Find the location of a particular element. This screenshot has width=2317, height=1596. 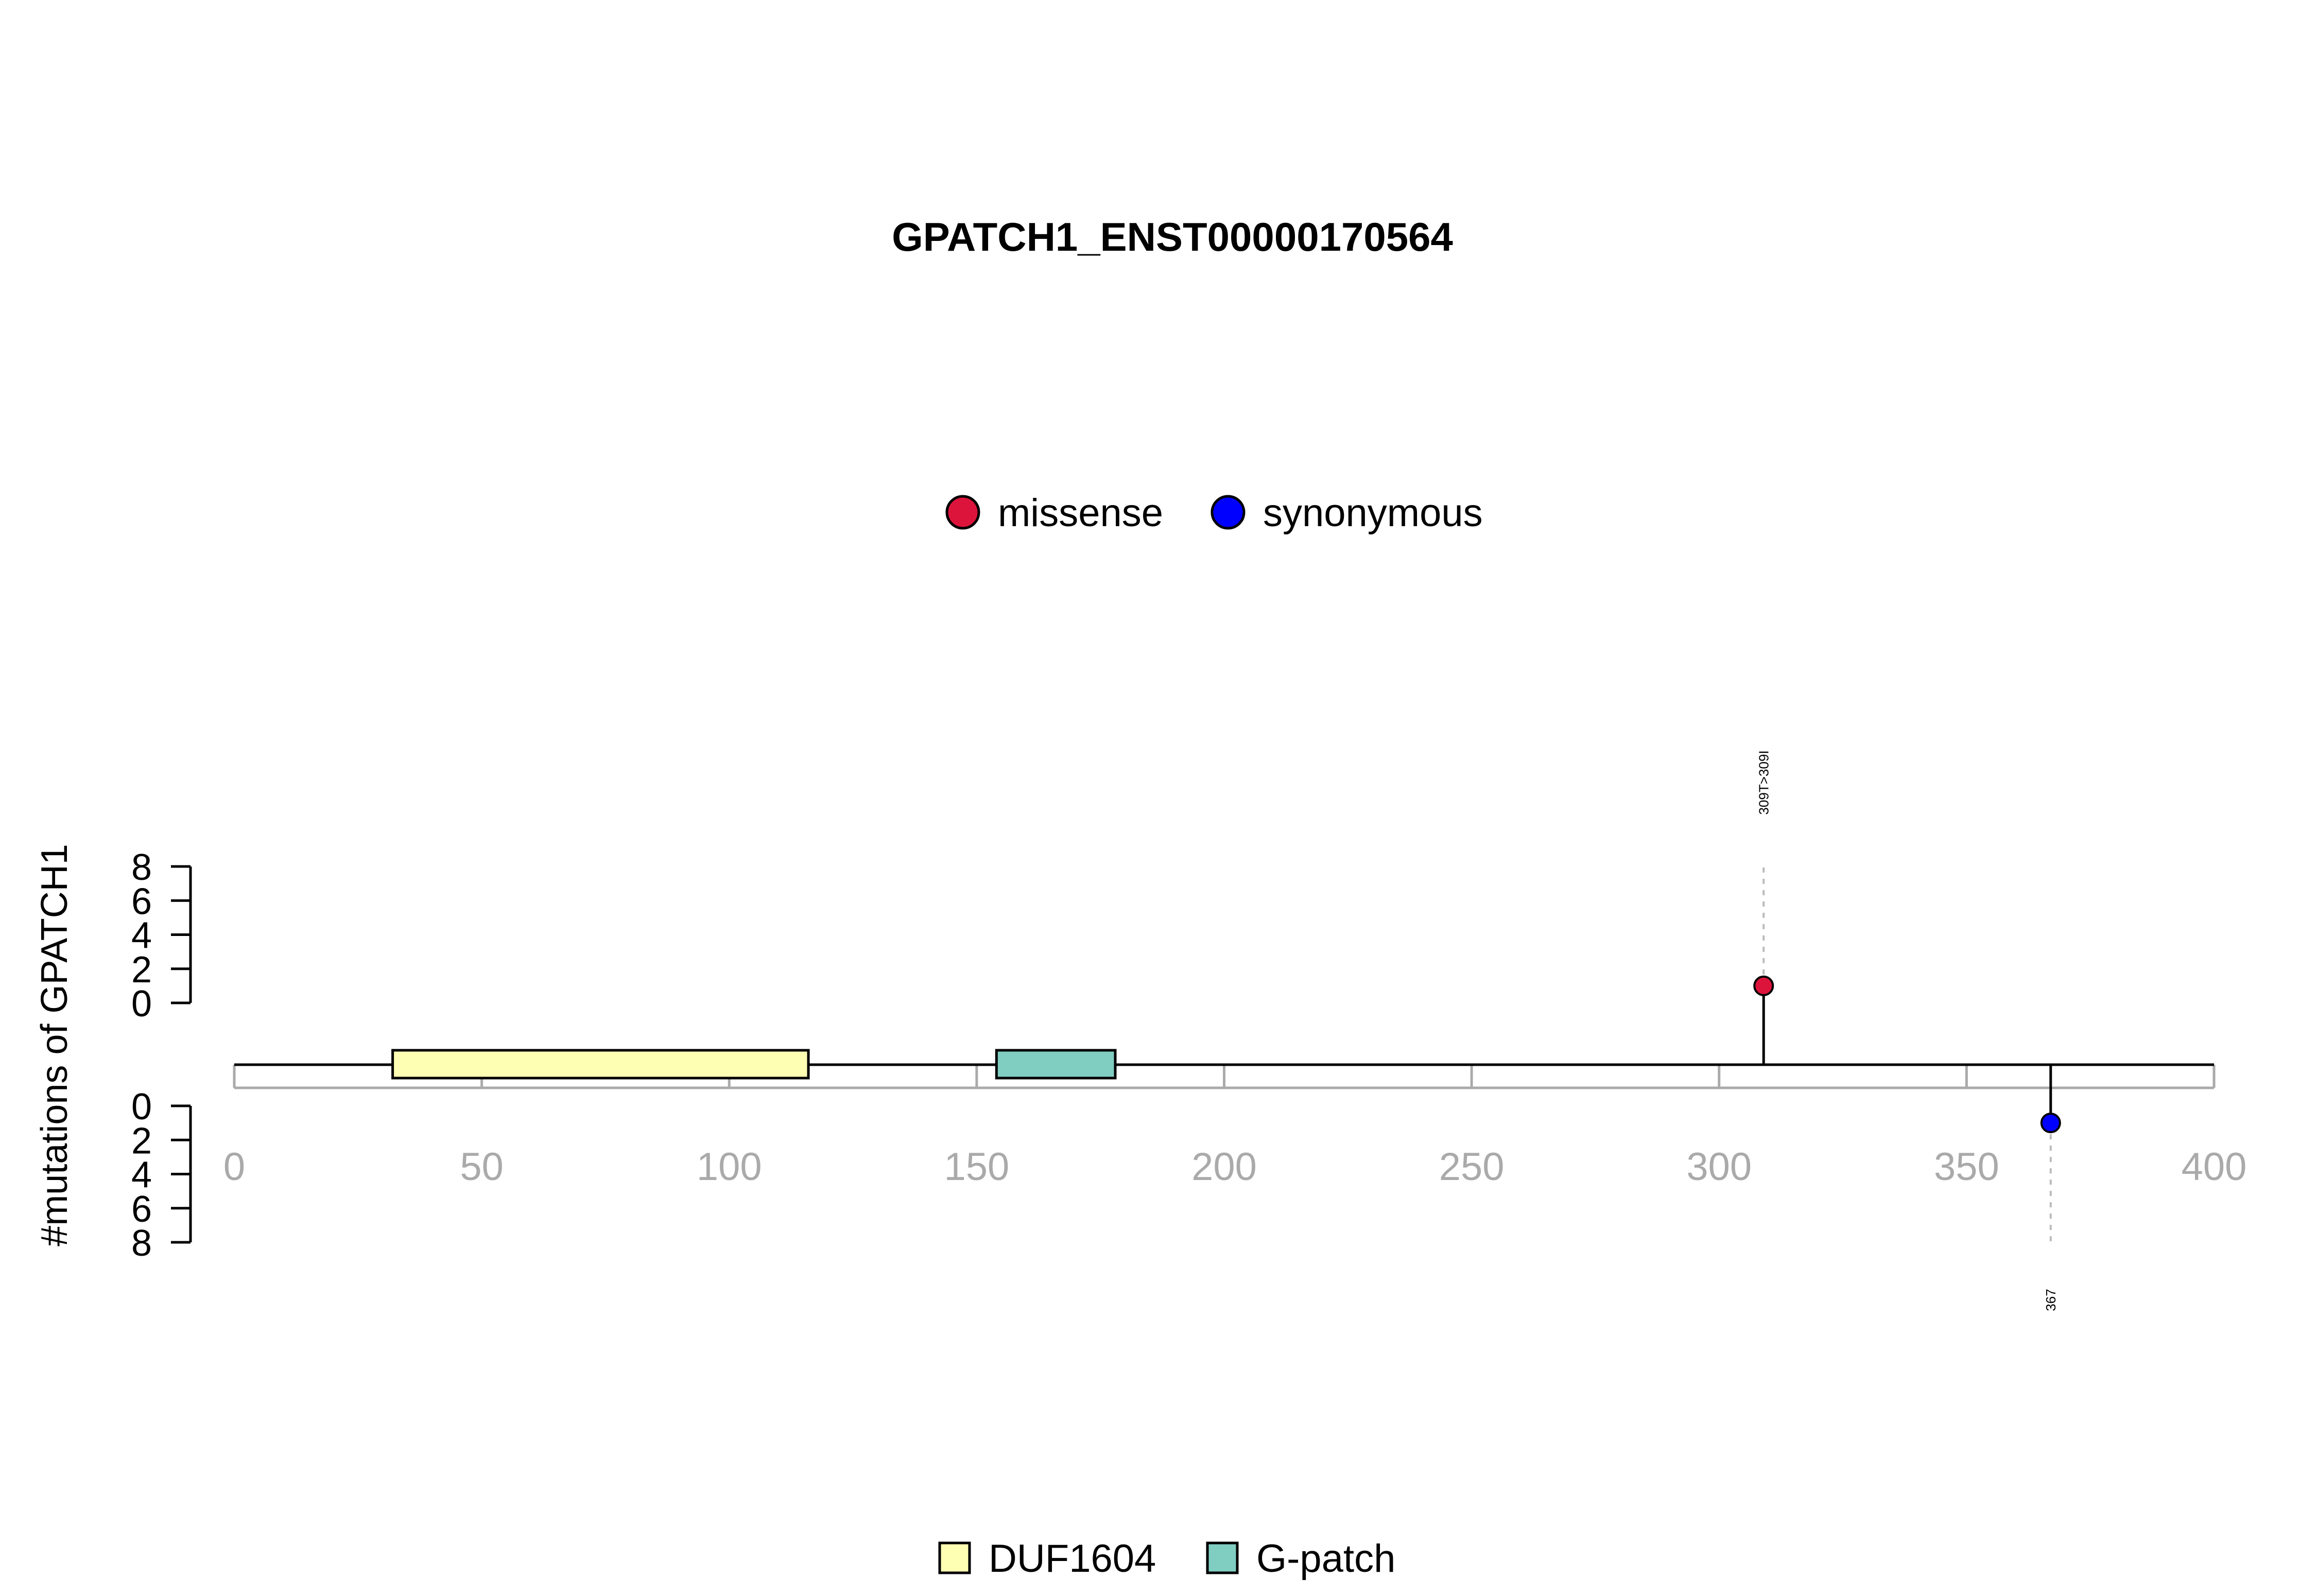

legend-label-DUF1604: DUF1604 is located at coordinates (1072, 1559).